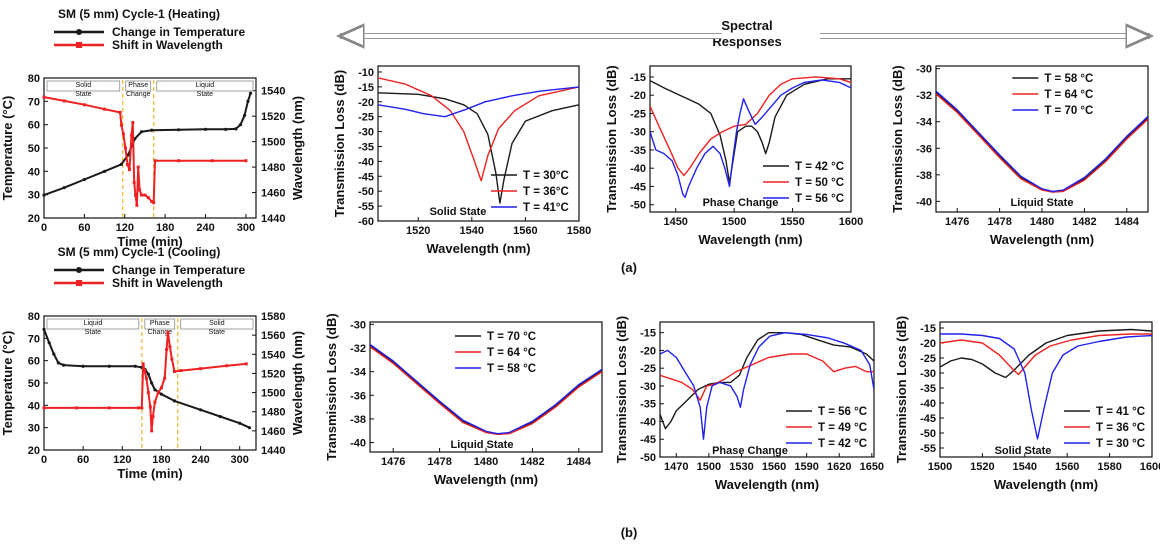 This screenshot has width=1160, height=544. Describe the element at coordinates (79, 32) in the screenshot. I see `legend-marker` at that location.